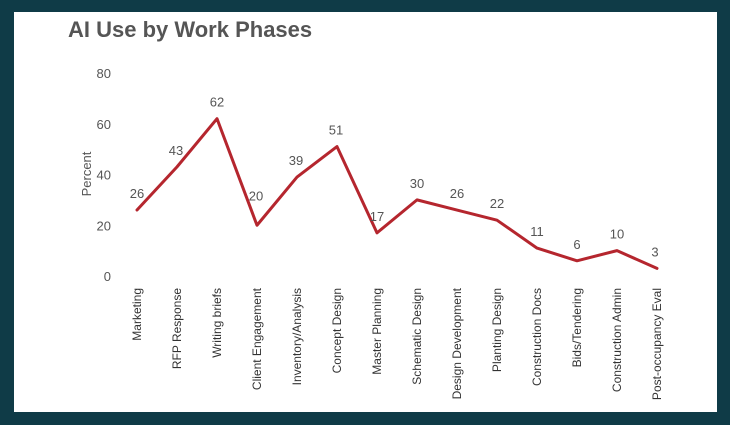 The image size is (730, 425). Describe the element at coordinates (417, 183) in the screenshot. I see `data-label: 30` at that location.